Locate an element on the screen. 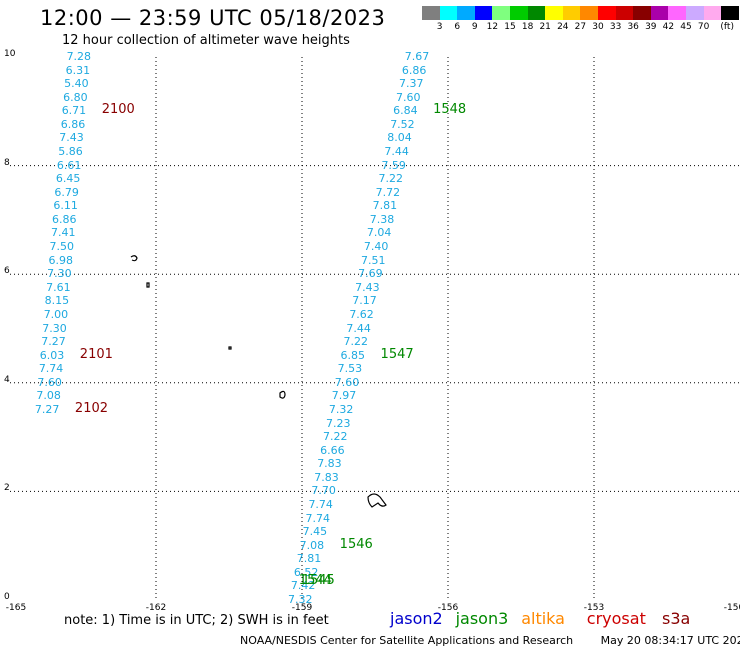 This screenshot has width=740, height=650. pass-label: 1547 is located at coordinates (397, 354).